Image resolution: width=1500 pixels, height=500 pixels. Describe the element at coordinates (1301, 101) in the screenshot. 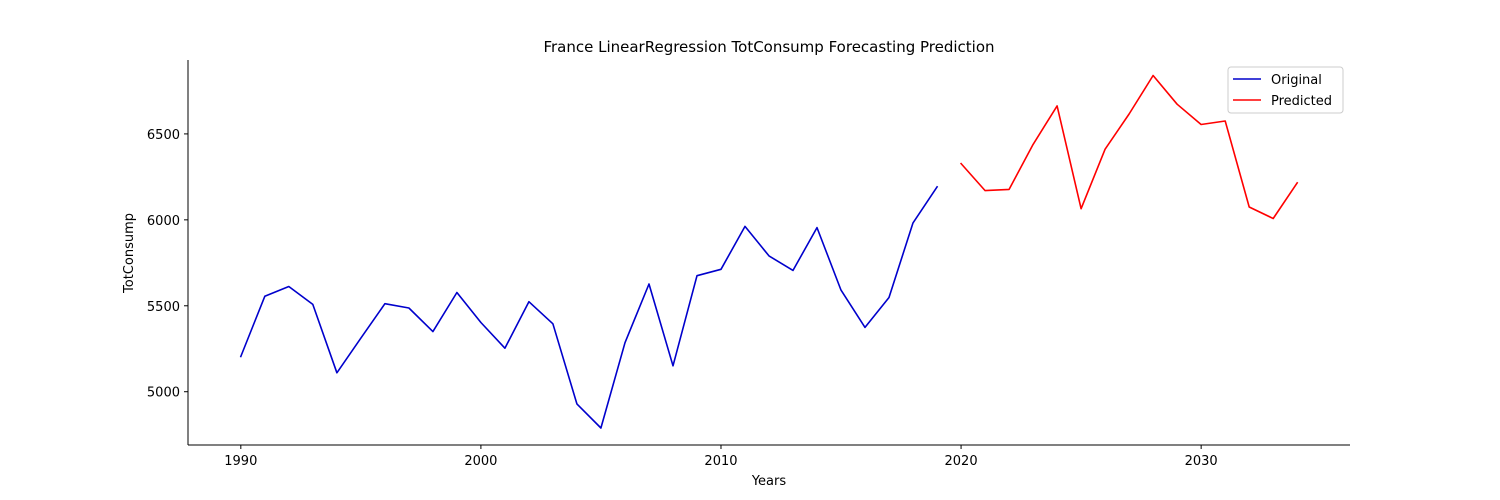

I see `legend-label-predicted: Predicted` at that location.